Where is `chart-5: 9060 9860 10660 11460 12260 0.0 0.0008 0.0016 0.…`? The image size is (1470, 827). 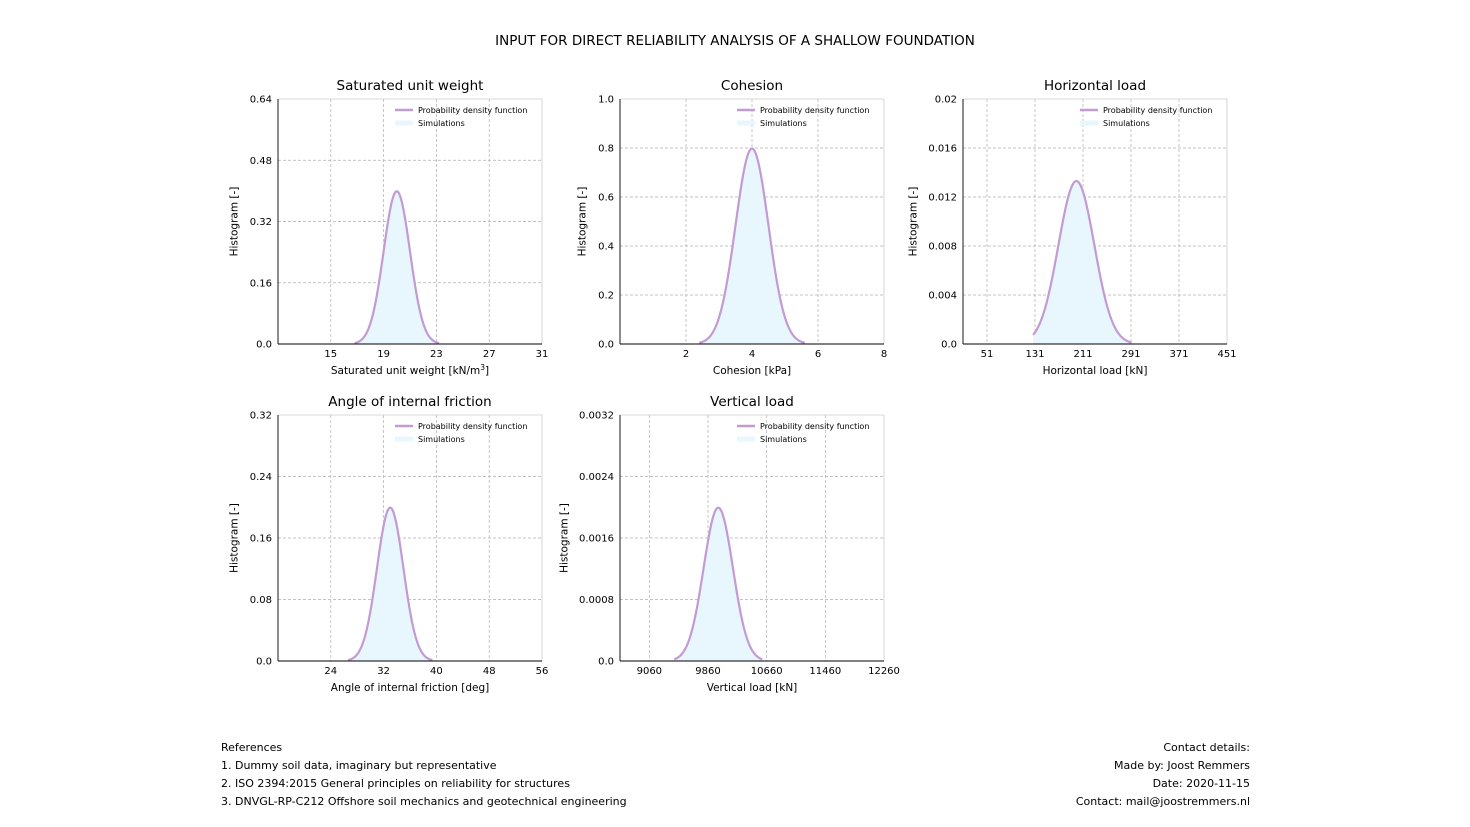
chart-5: 9060 9860 10660 11460 12260 0.0 0.0008 0.0016 0.… is located at coordinates (729, 544).